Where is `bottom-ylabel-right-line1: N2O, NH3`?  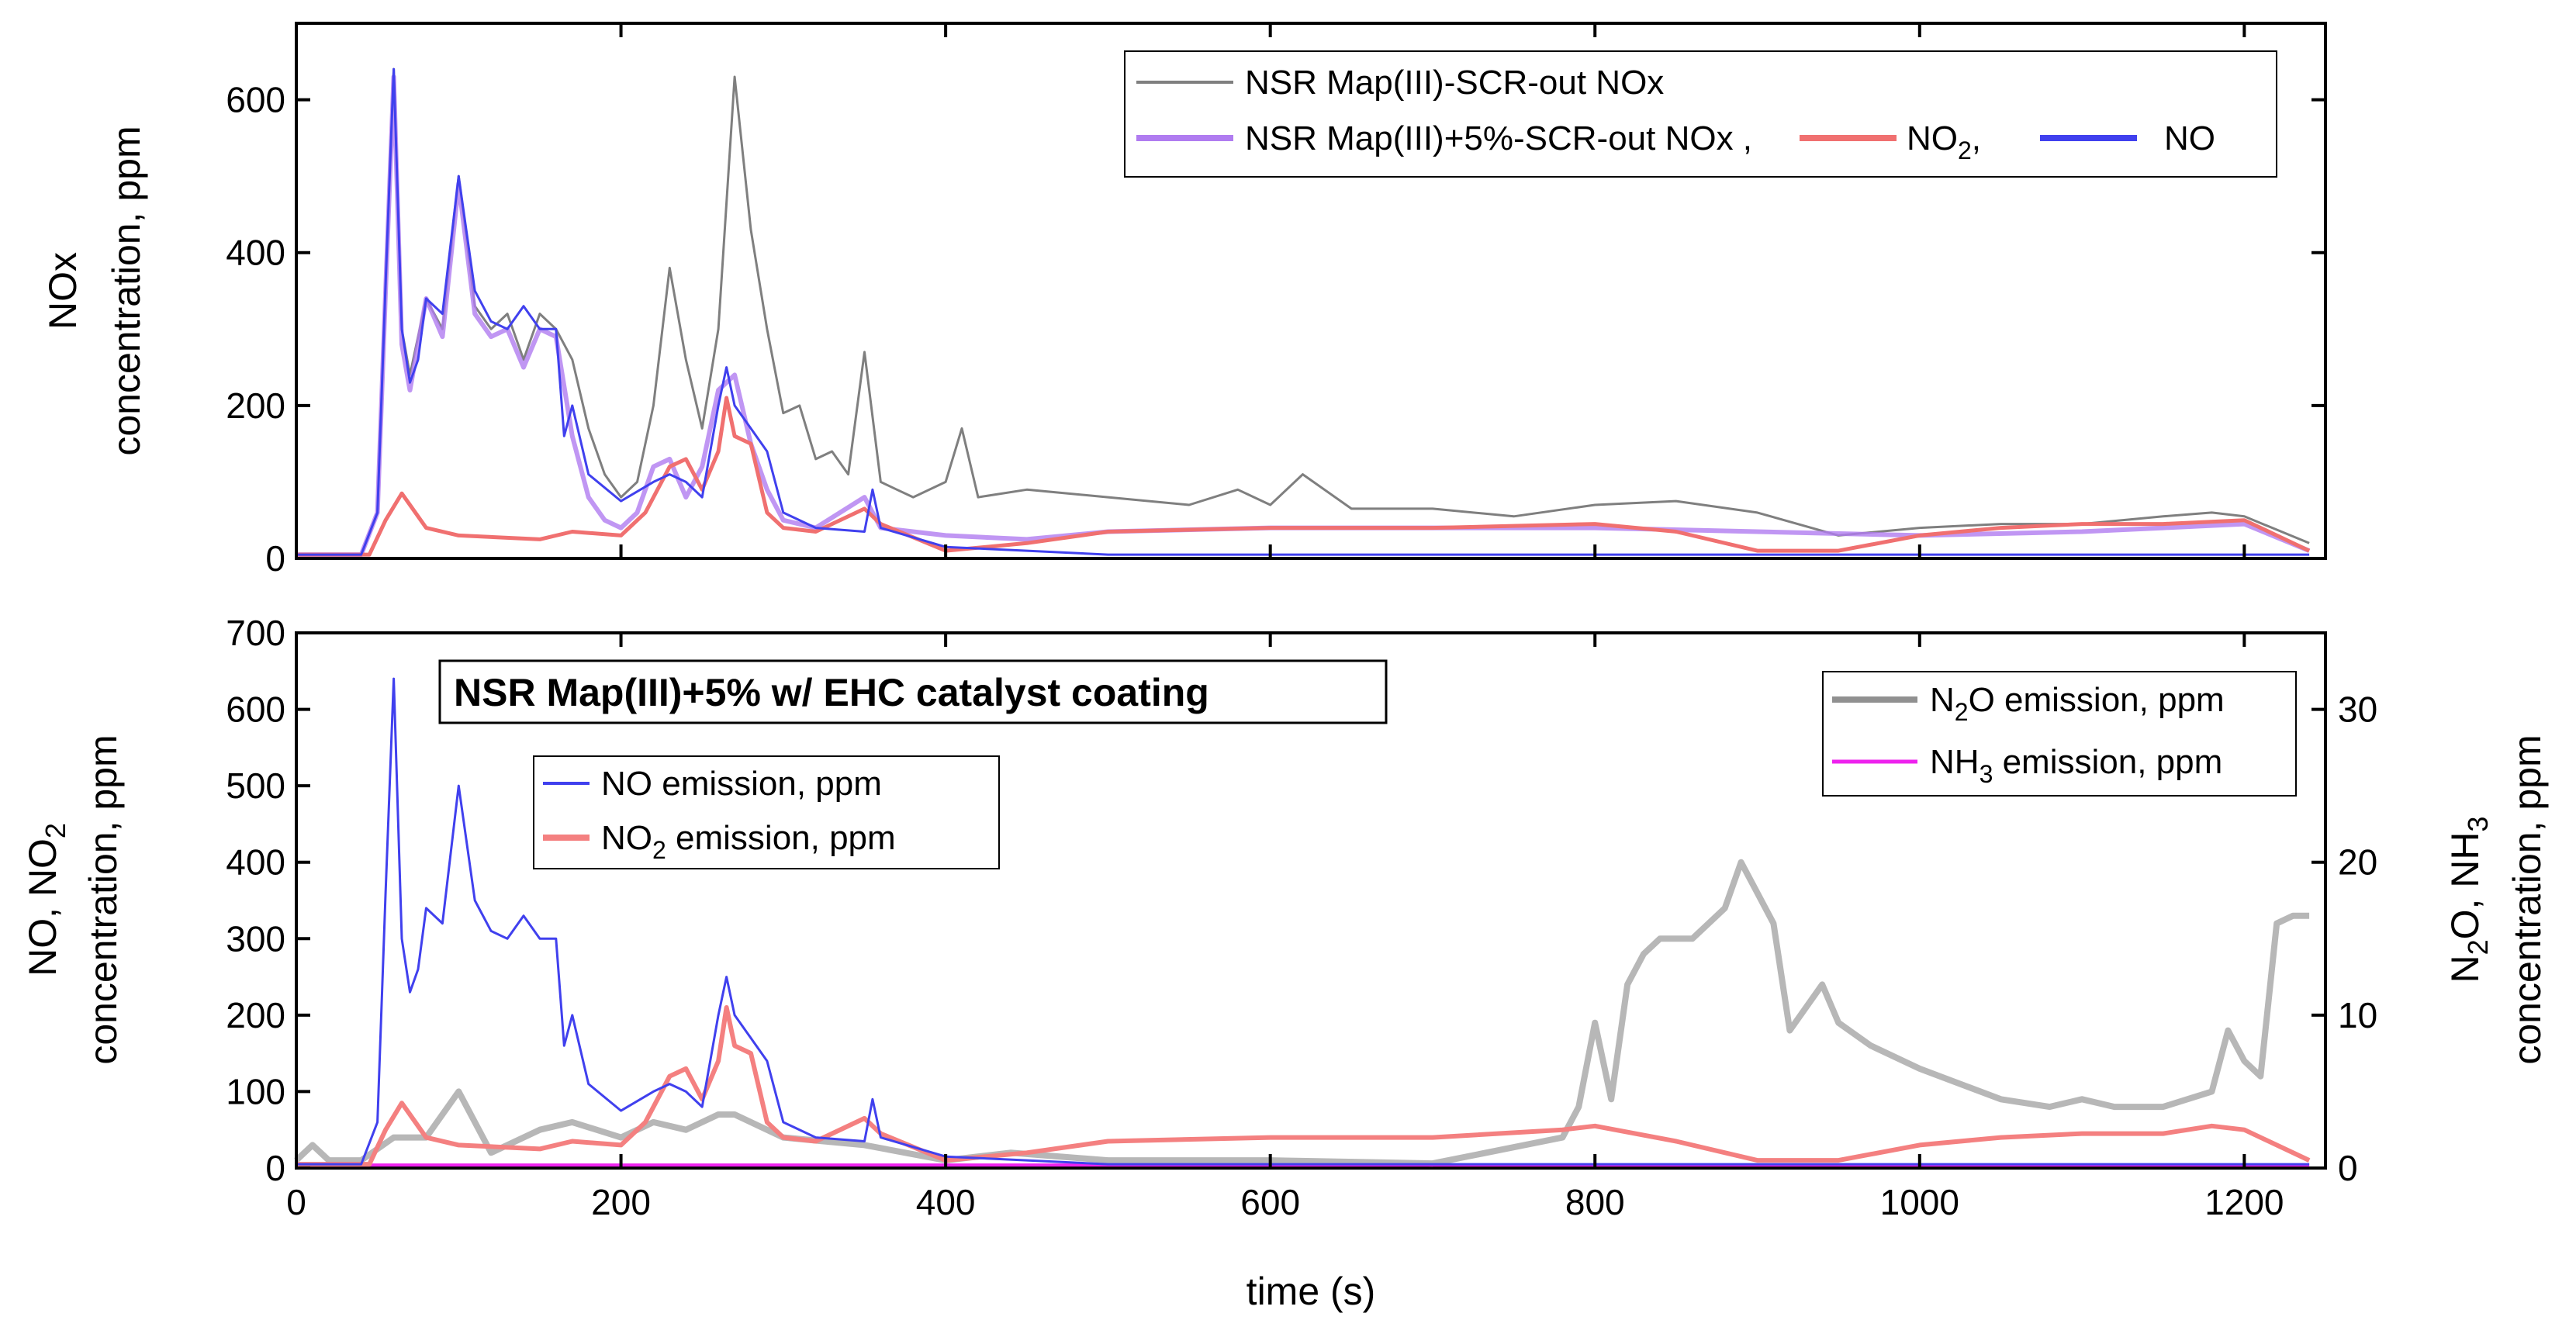
bottom-ylabel-right-line1: N2O, NH3 is located at coordinates (2468, 899).